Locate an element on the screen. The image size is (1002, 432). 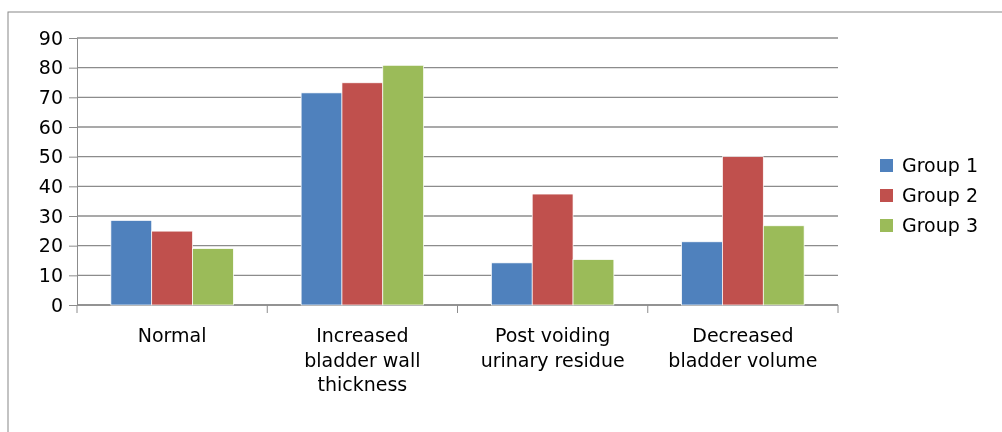
y-tick-label: 50 is located at coordinates (50, 156).